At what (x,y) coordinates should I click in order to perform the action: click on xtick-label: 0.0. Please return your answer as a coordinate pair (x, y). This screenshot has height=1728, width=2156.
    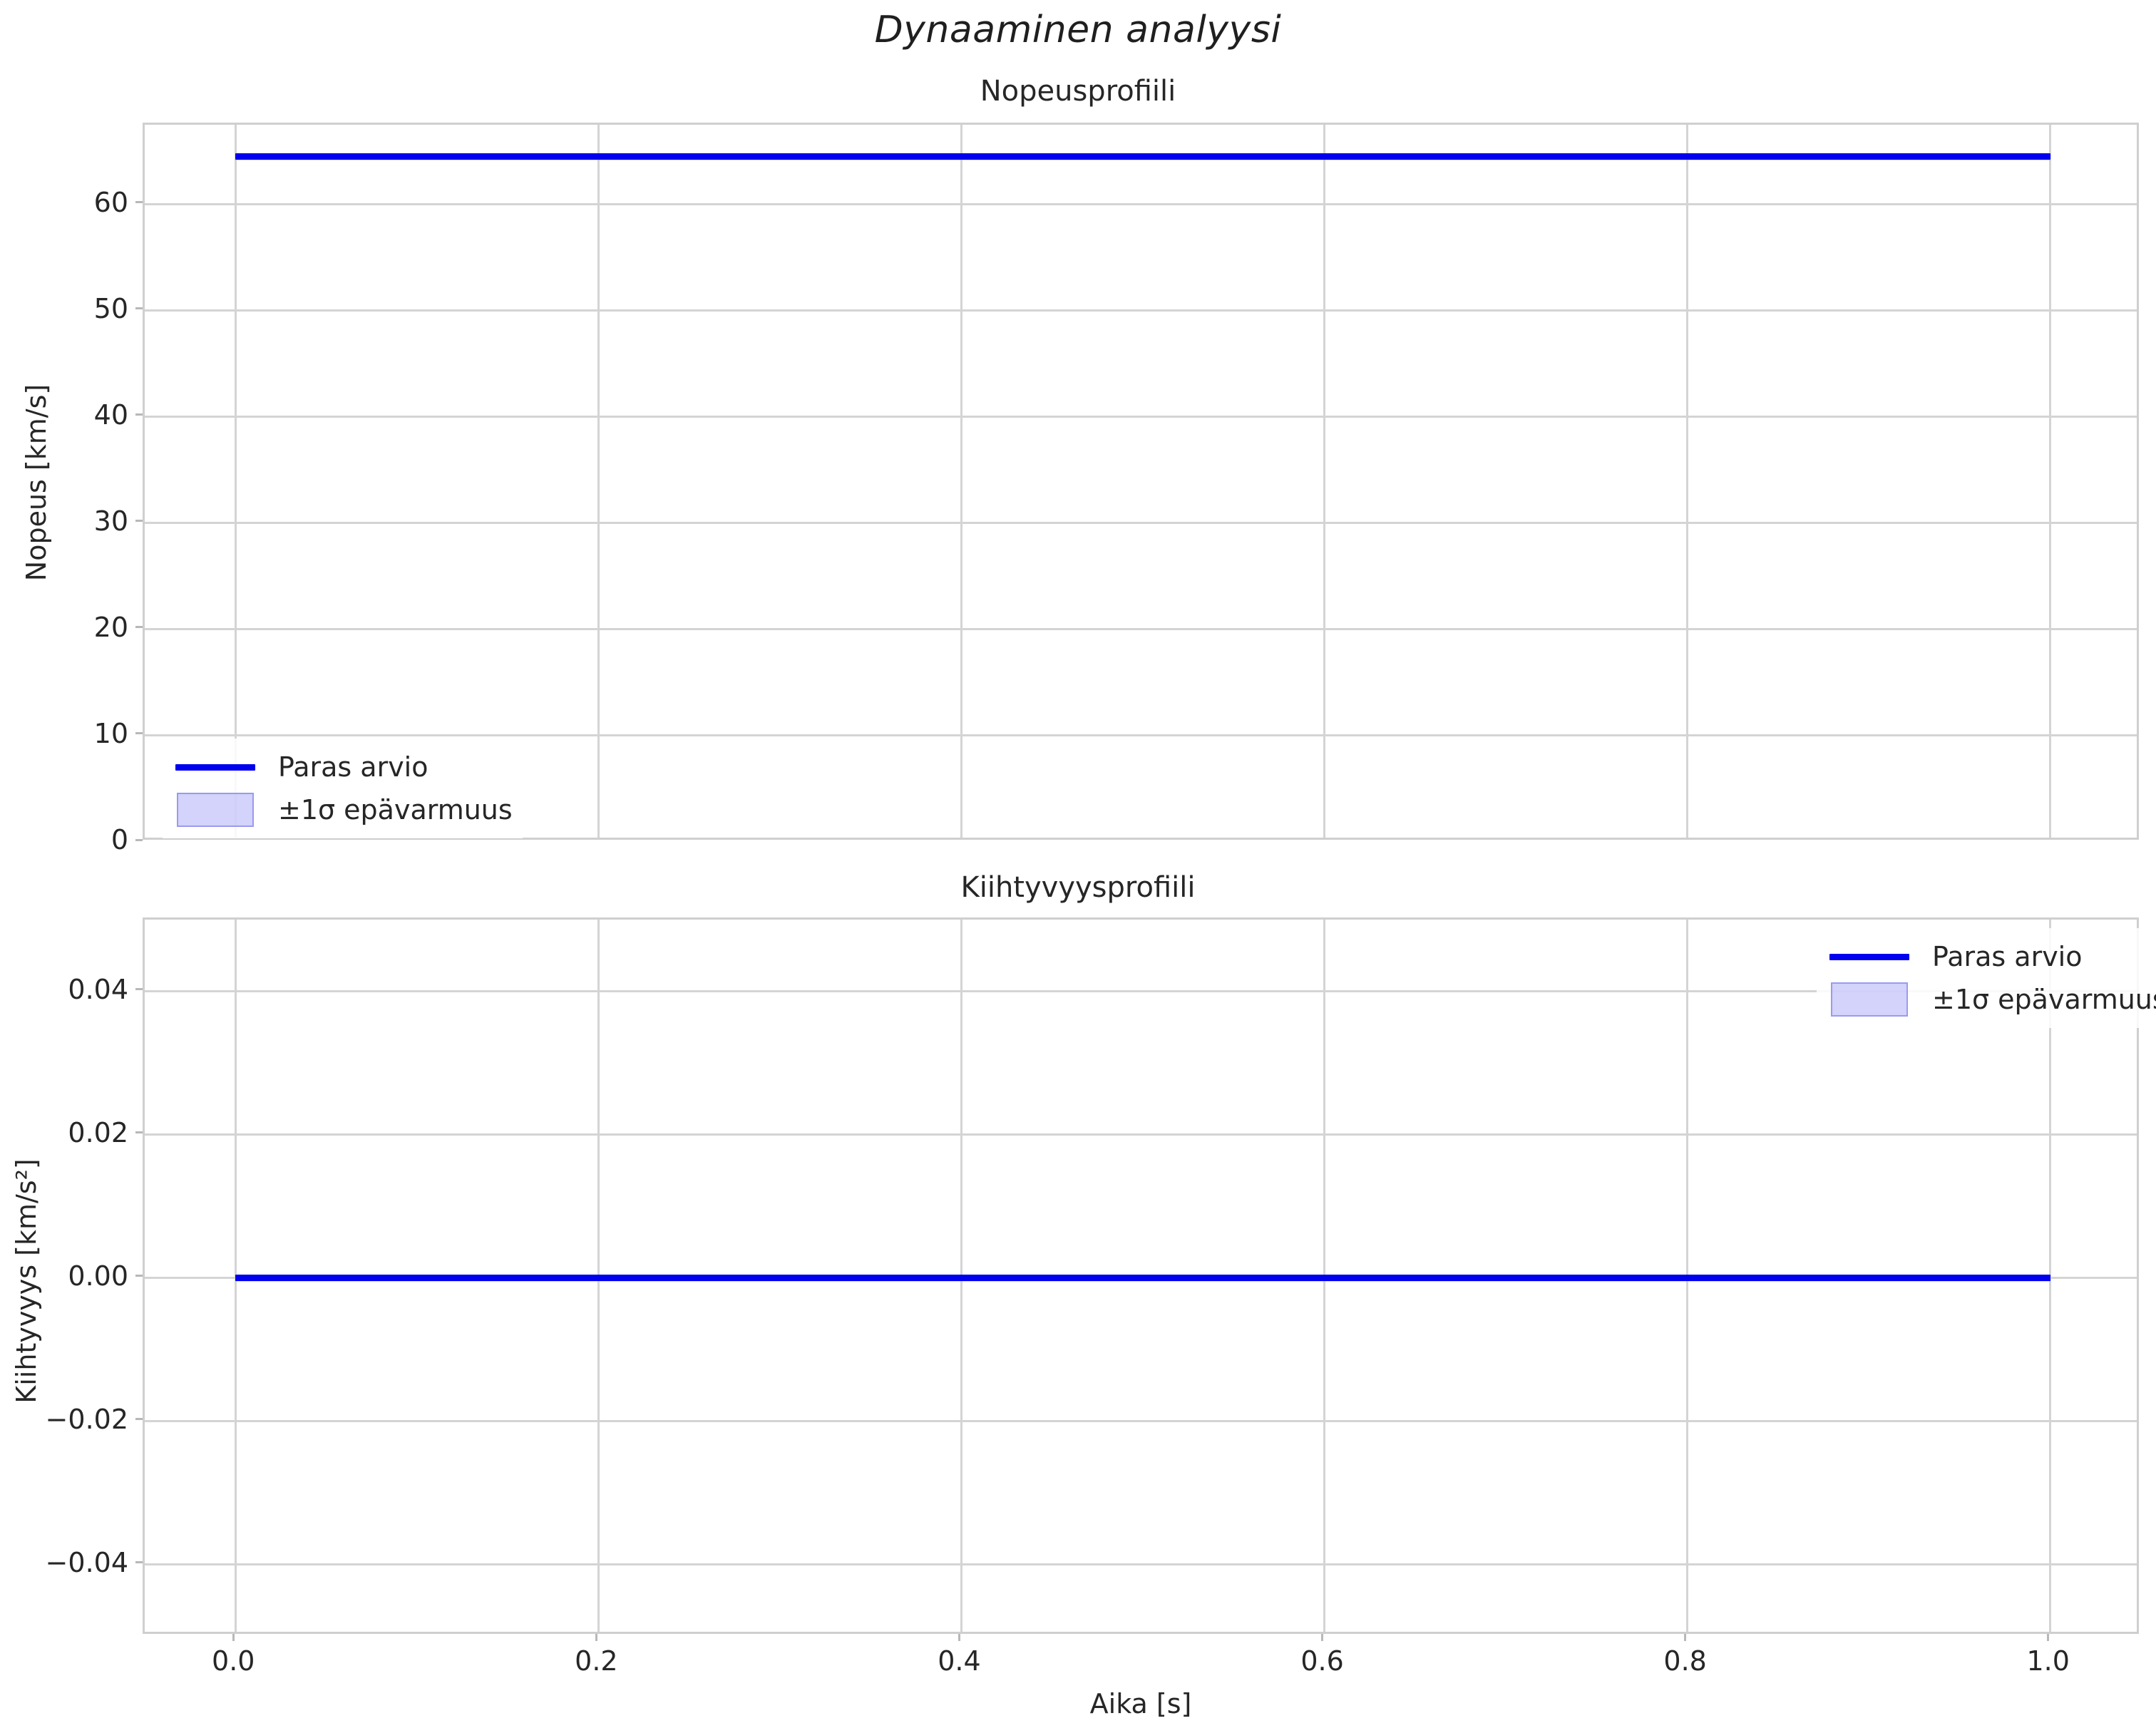
    Looking at the image, I should click on (233, 1661).